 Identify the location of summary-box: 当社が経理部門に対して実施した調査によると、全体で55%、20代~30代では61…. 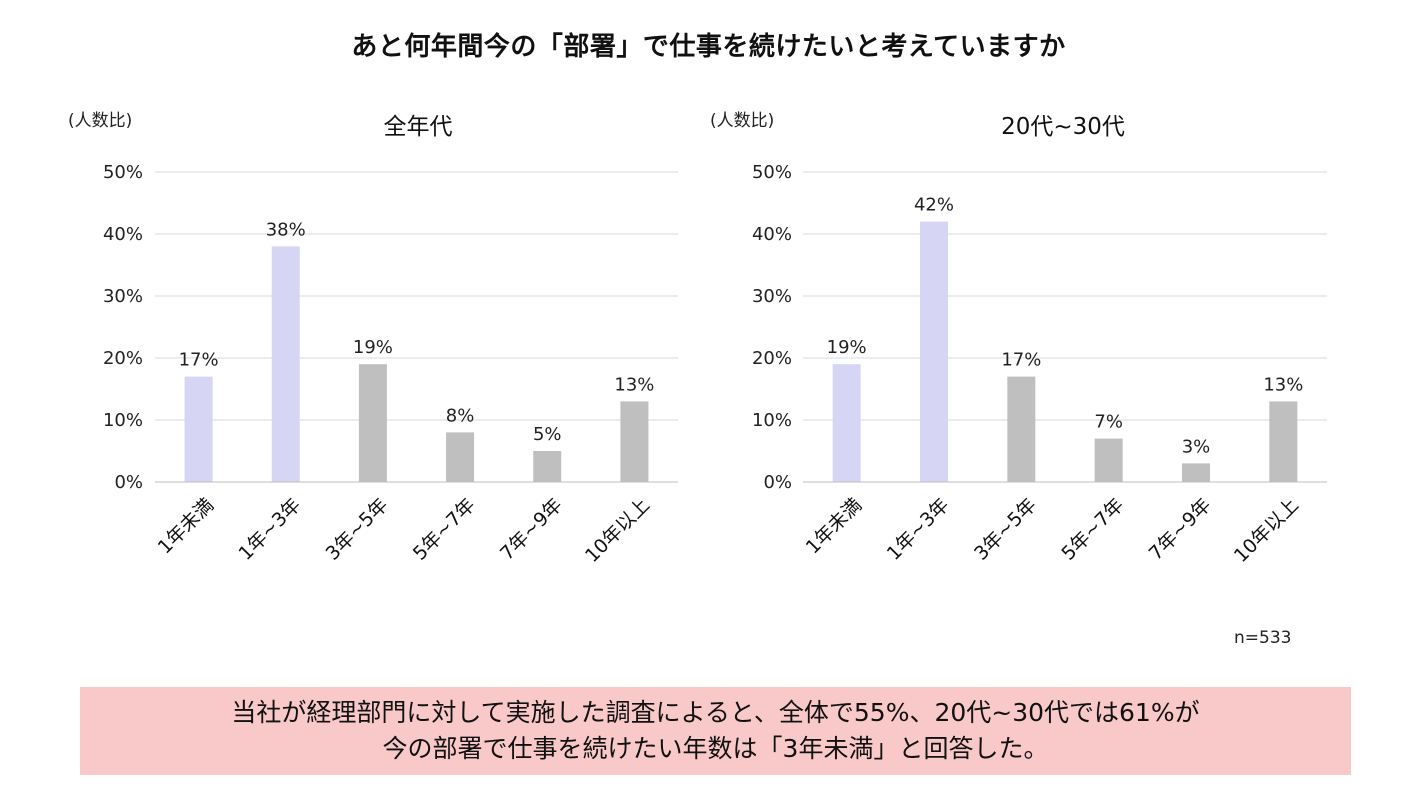
(715, 731).